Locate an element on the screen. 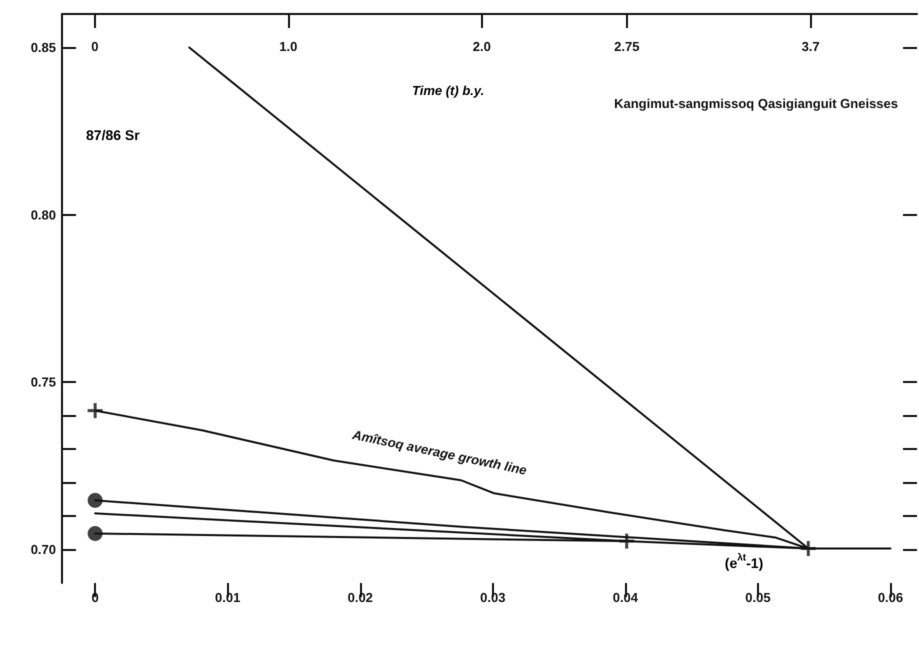 This screenshot has width=919, height=645. x2-tick-label: 2.75 is located at coordinates (627, 46).